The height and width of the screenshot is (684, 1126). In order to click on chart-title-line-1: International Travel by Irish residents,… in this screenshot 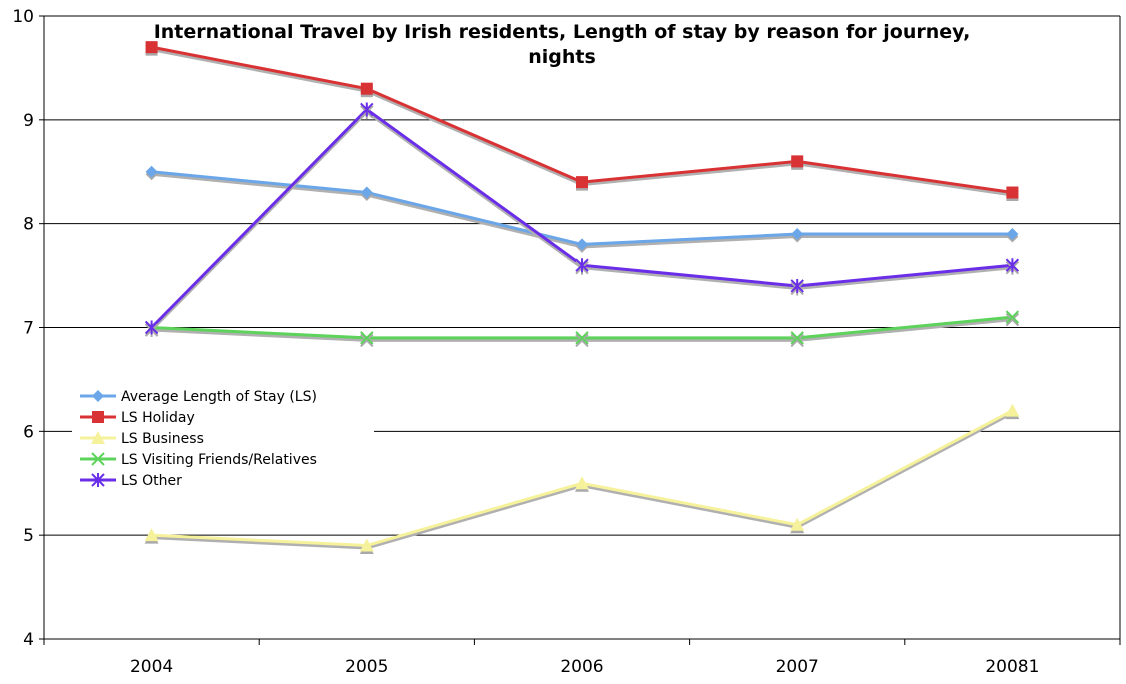, I will do `click(562, 32)`.